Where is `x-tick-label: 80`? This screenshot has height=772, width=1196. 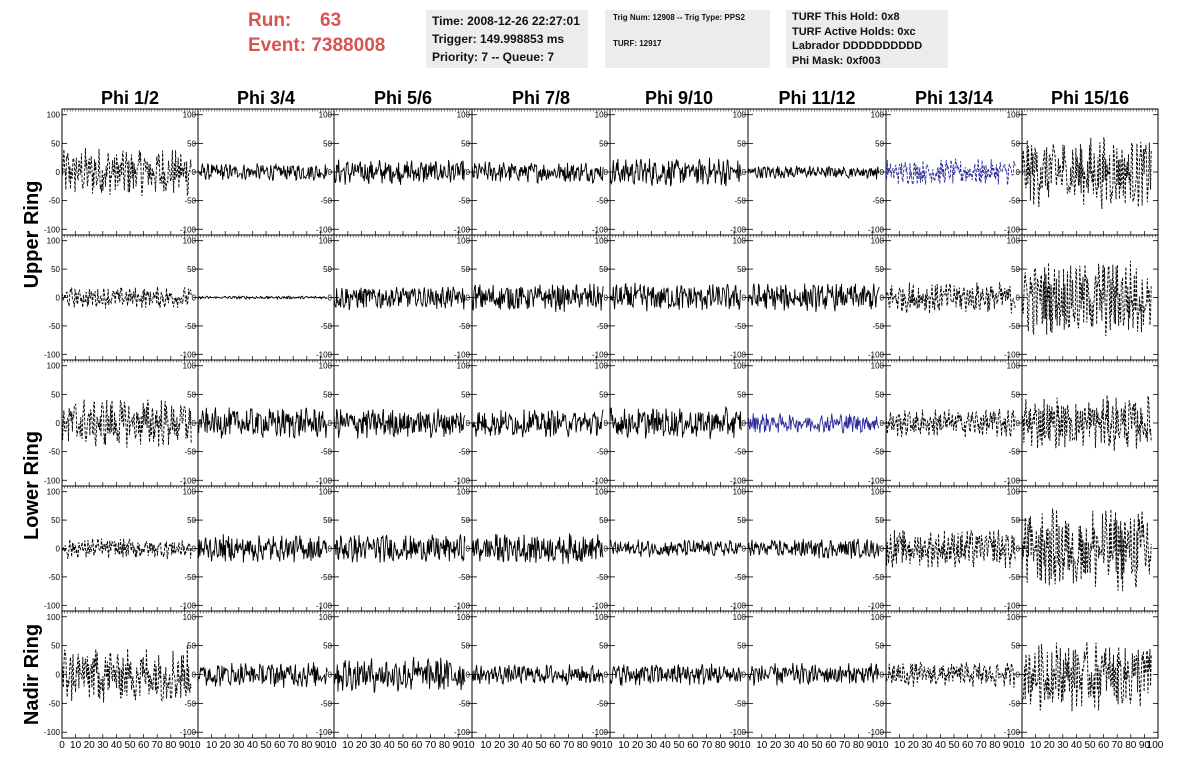
x-tick-label: 80 is located at coordinates (583, 745).